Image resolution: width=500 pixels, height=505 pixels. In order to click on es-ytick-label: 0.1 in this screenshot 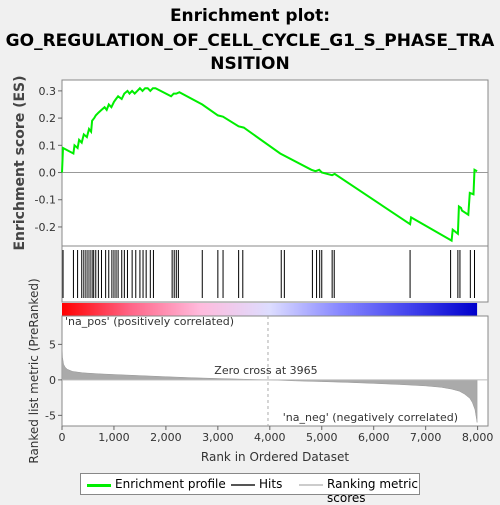, I will do `click(48, 145)`.